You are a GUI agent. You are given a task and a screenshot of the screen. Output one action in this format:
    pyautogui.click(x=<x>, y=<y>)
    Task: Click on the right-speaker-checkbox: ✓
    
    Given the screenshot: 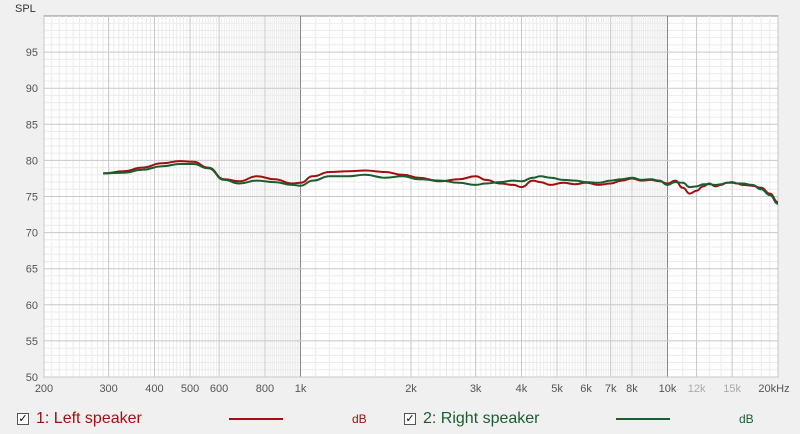 What is the action you would take?
    pyautogui.click(x=410, y=419)
    